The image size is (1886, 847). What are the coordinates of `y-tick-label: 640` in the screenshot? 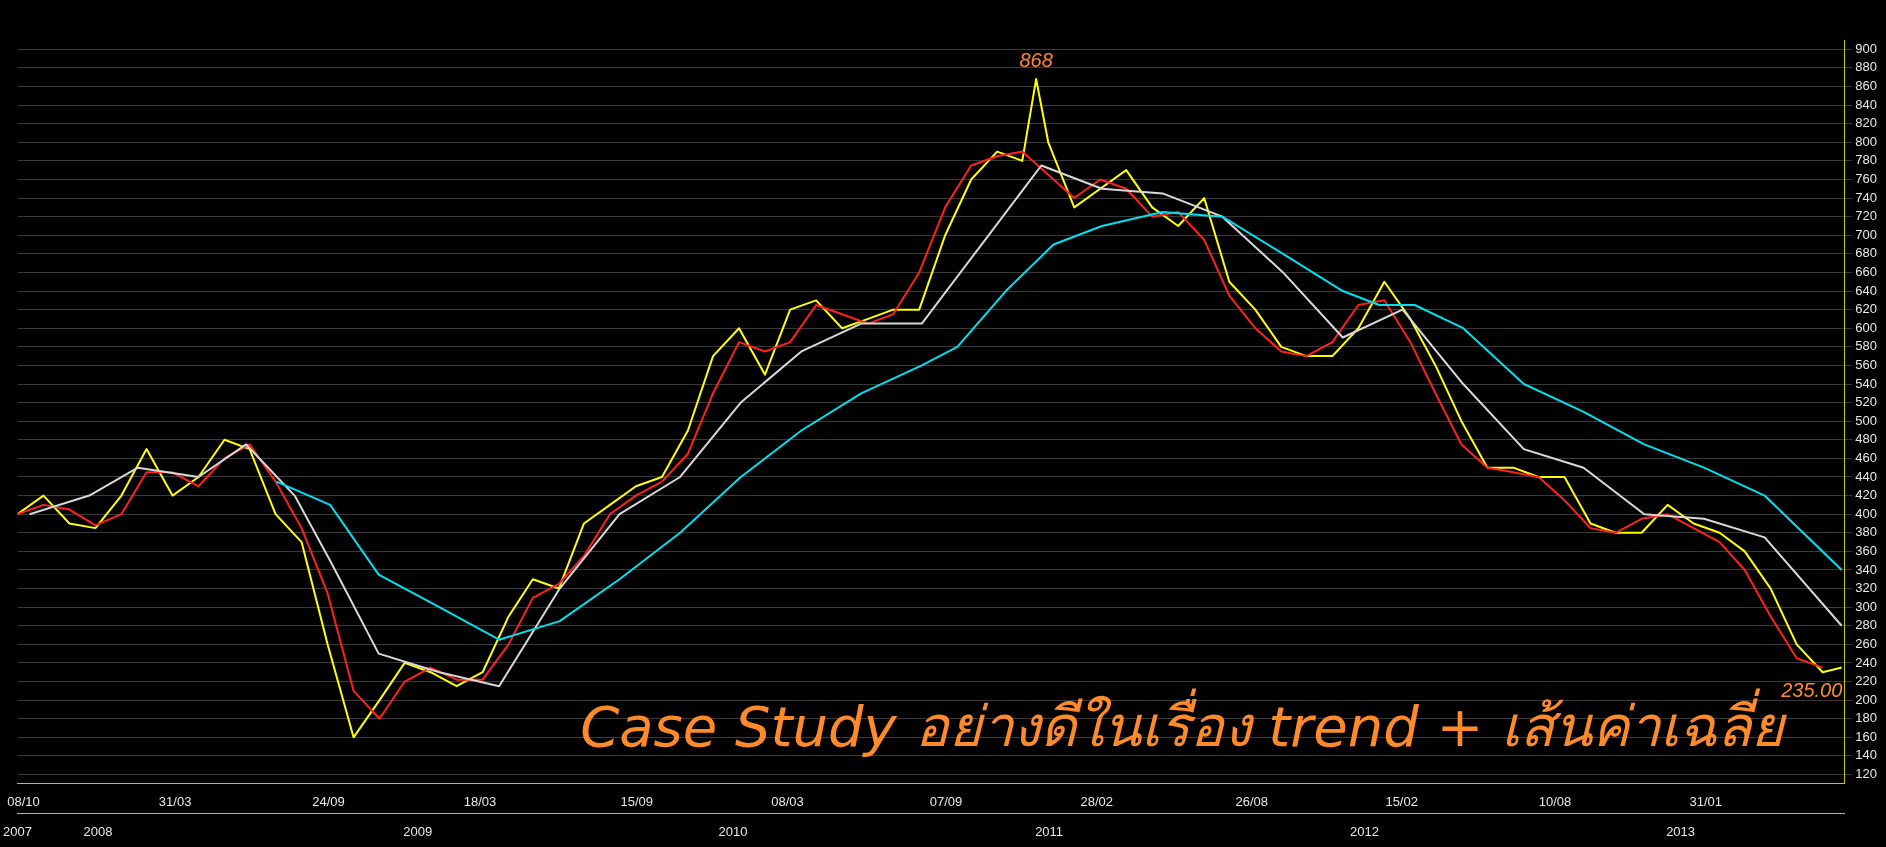 It's located at (1866, 290).